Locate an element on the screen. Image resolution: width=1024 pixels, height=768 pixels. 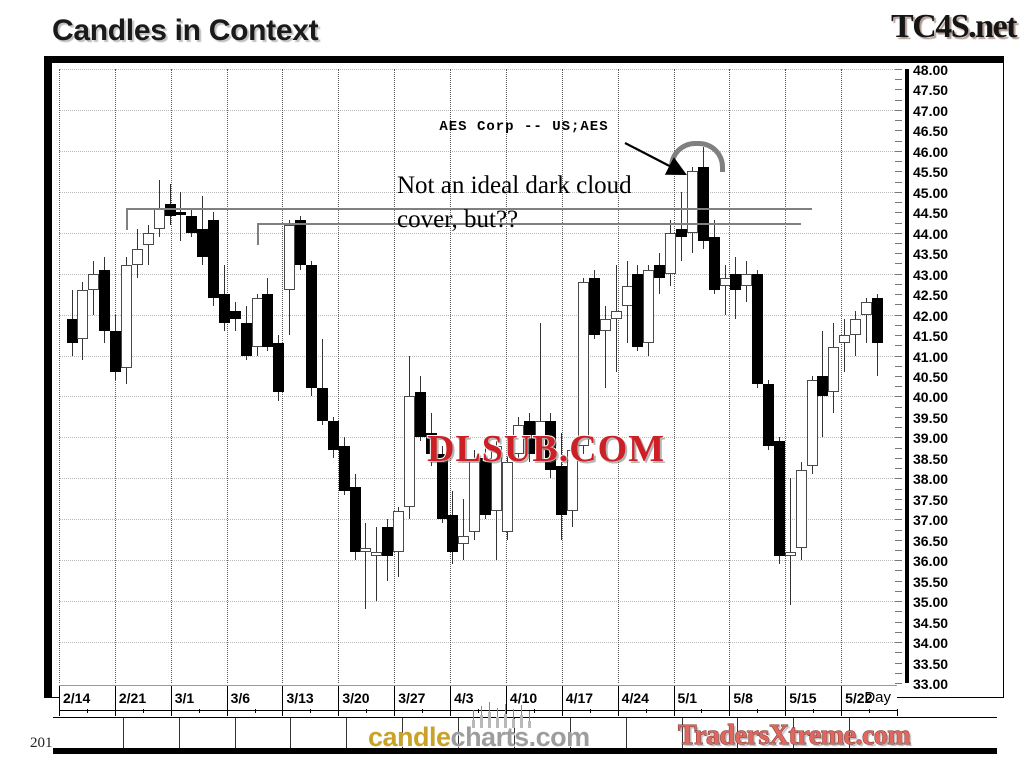
x-axis-tick-label: 5/22 is located at coordinates (869, 698).